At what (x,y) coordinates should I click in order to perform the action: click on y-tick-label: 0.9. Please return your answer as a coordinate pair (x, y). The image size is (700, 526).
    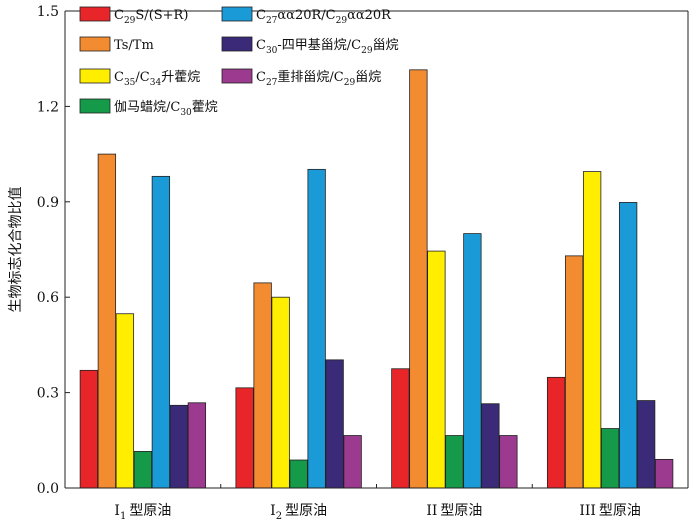
    Looking at the image, I should click on (48, 203).